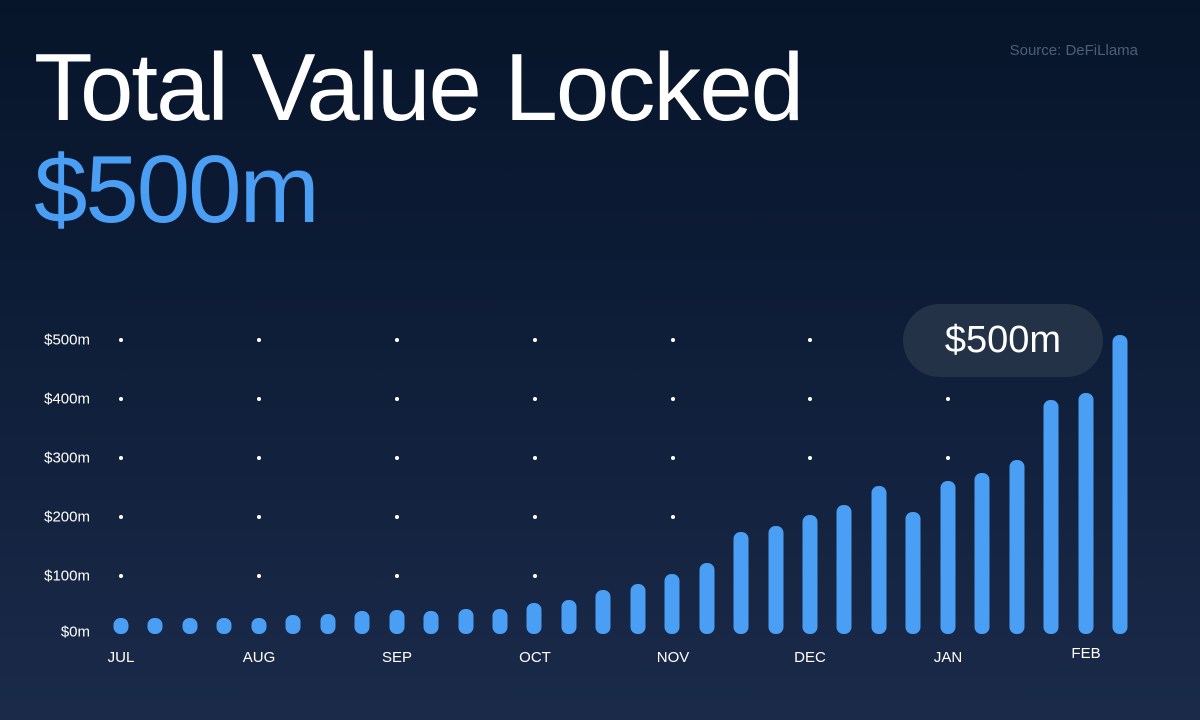 The image size is (1200, 720). I want to click on callout-label: $500m, so click(1003, 340).